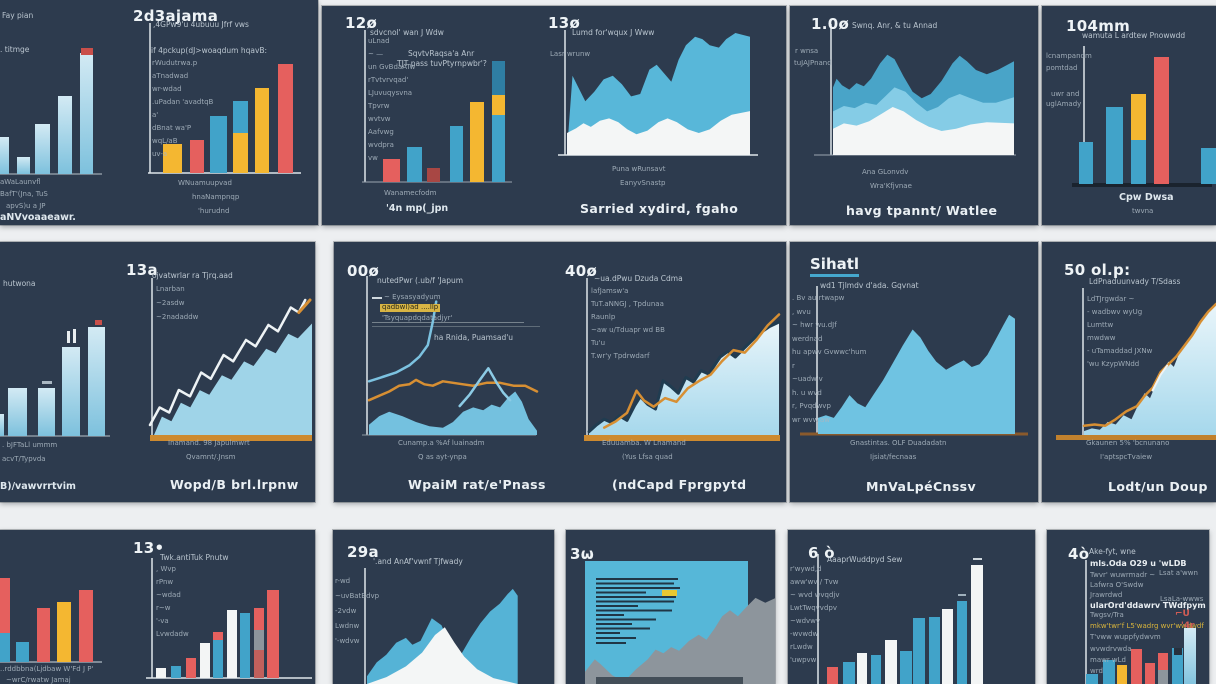 The height and width of the screenshot is (684, 1216). I want to click on axis-label: LdTJrgwdar ~, so click(1111, 299).